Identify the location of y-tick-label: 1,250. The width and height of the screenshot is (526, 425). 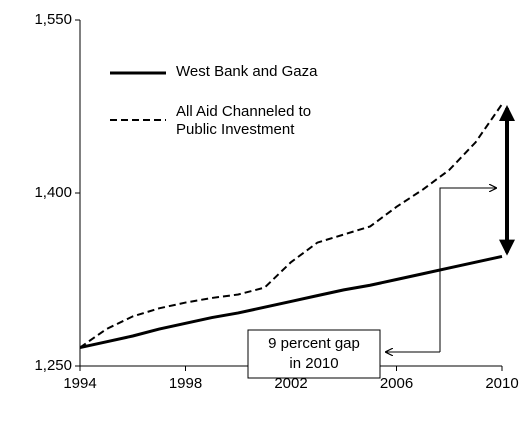
(53, 365).